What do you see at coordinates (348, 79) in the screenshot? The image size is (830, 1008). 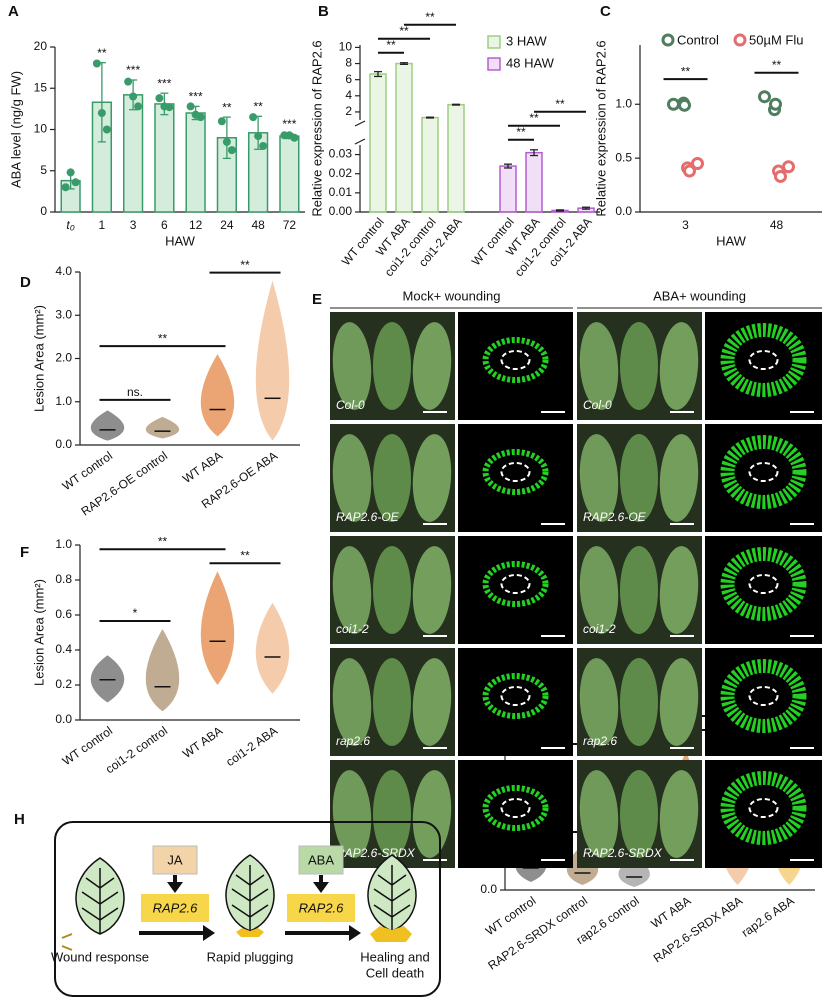 I see `y-tick-label: 6` at bounding box center [348, 79].